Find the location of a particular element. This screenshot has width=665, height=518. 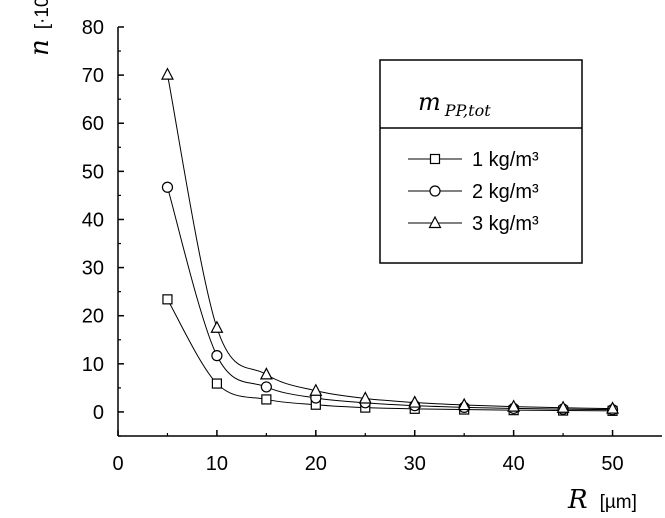

legend-entry: 3 kg/m³ is located at coordinates (473, 224).